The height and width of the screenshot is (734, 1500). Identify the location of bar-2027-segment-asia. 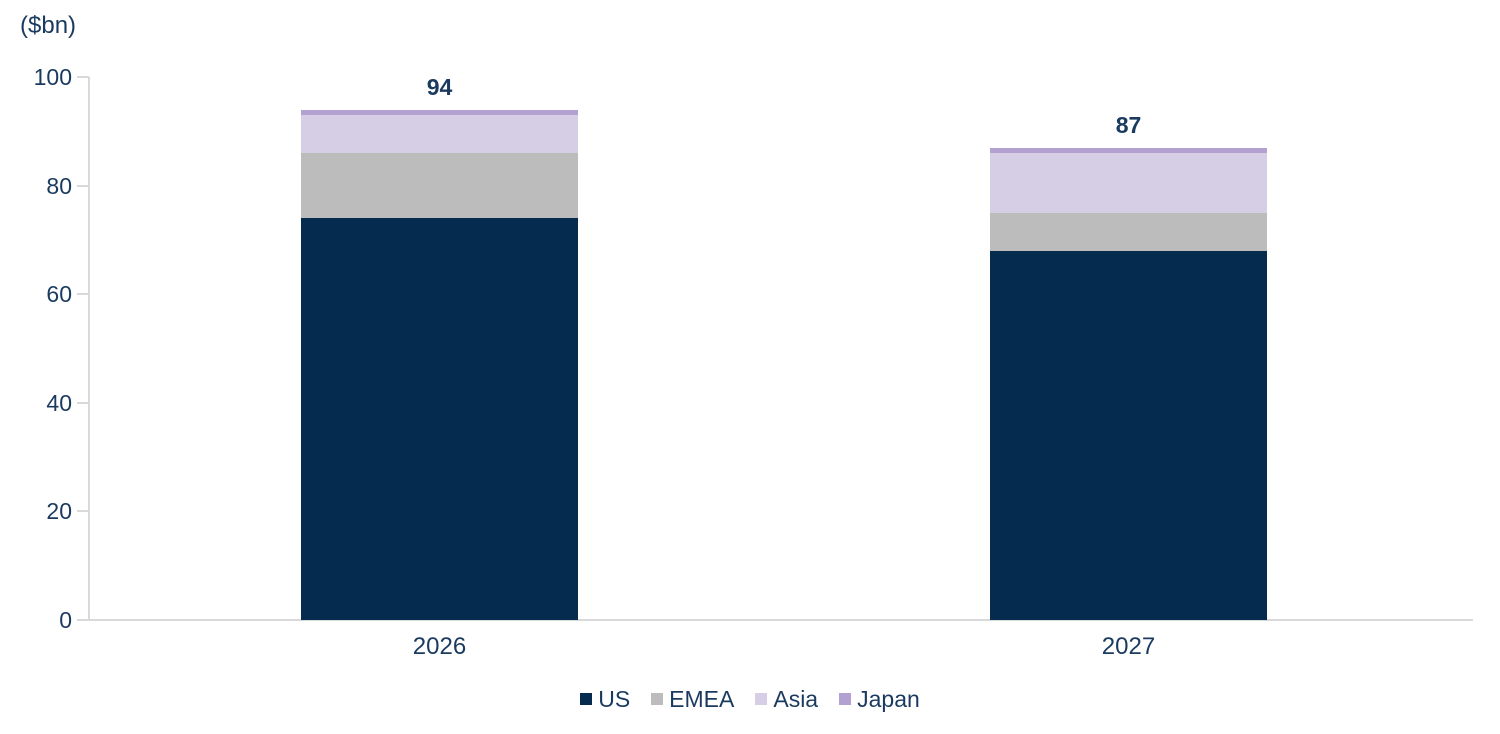
(1128, 183).